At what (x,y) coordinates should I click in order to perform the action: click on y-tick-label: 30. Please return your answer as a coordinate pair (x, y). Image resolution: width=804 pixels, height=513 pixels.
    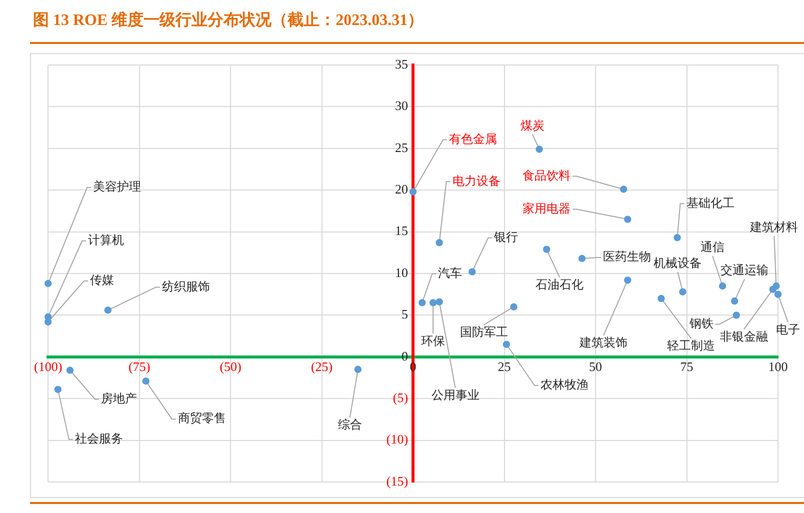
    Looking at the image, I should click on (401, 106).